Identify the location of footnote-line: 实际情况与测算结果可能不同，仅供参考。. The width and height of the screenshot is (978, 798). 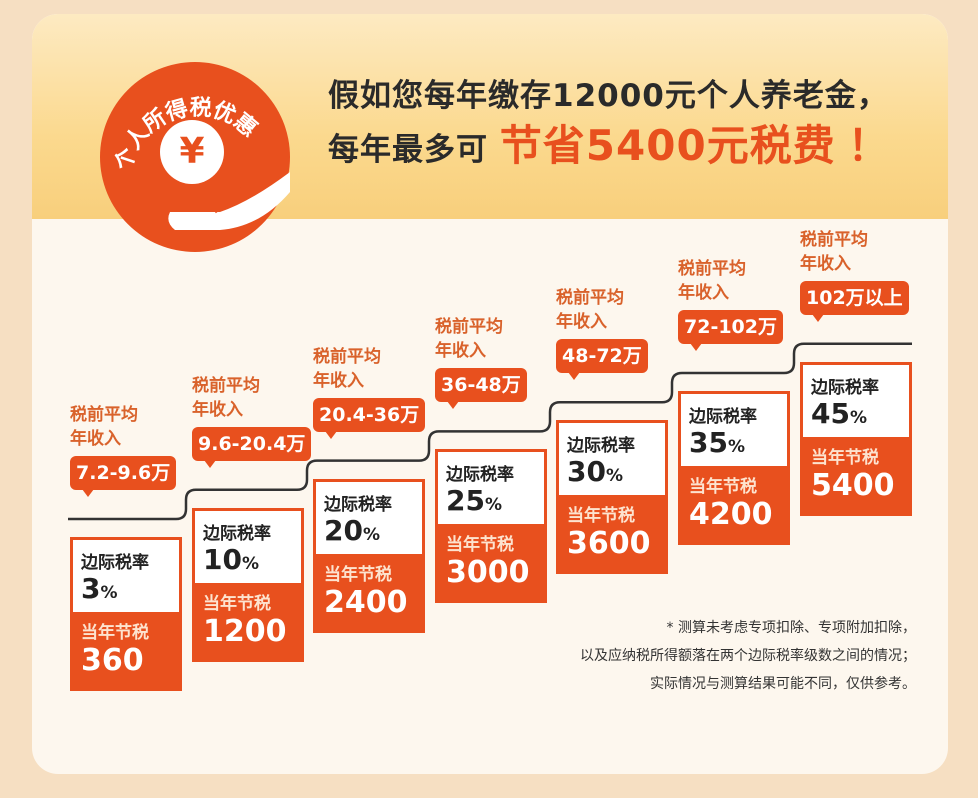
(783, 684).